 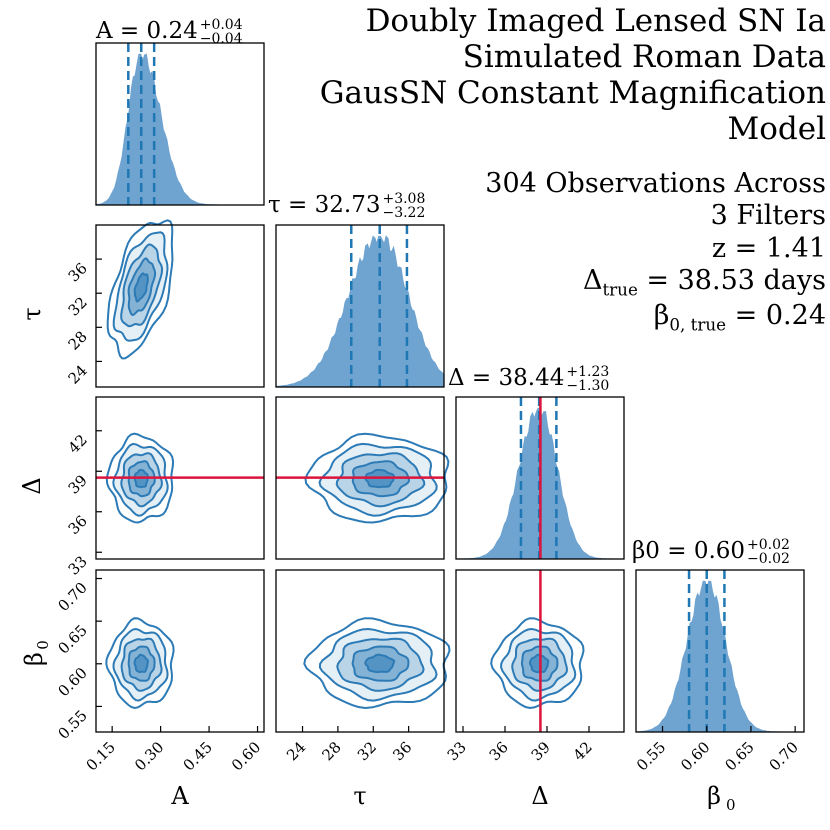 What do you see at coordinates (72, 682) in the screenshot?
I see `ytick-label-beta0-1: 0.60` at bounding box center [72, 682].